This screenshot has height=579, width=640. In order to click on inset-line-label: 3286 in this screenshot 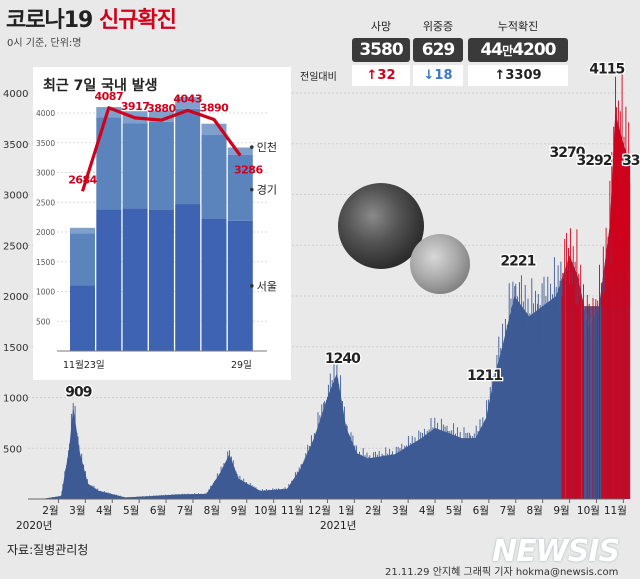, I will do `click(248, 169)`.